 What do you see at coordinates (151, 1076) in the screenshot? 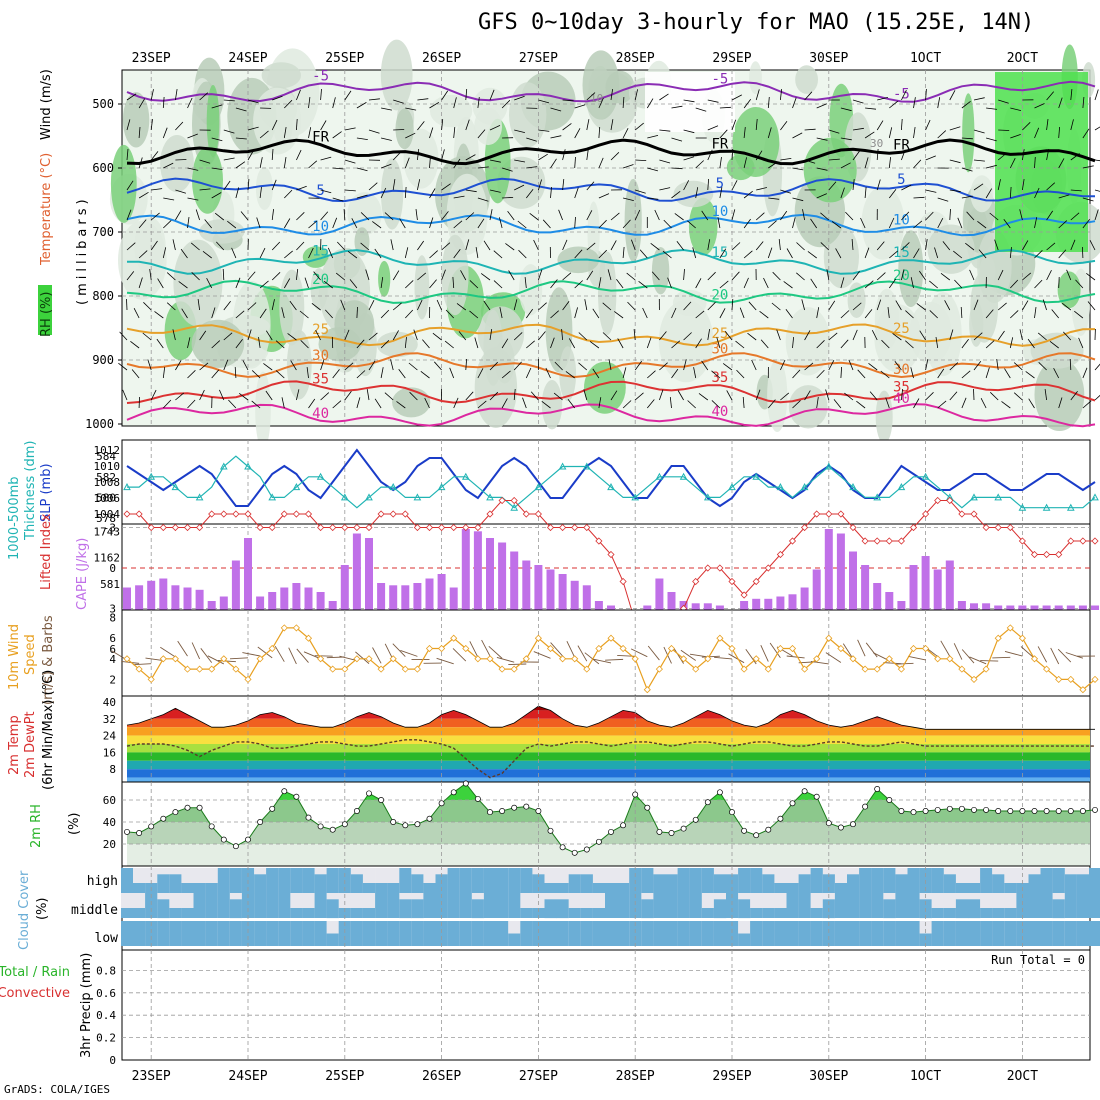
I see `bottom-date-label: 23SEP` at bounding box center [151, 1076].